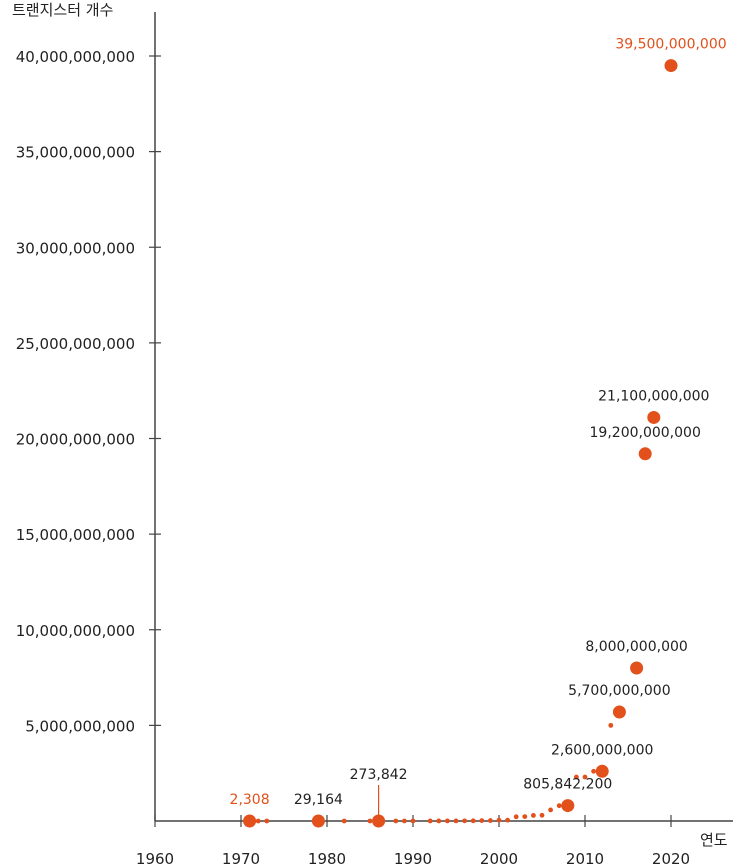 Image resolution: width=738 pixels, height=868 pixels. What do you see at coordinates (714, 840) in the screenshot?
I see `x-axis-title: 연도` at bounding box center [714, 840].